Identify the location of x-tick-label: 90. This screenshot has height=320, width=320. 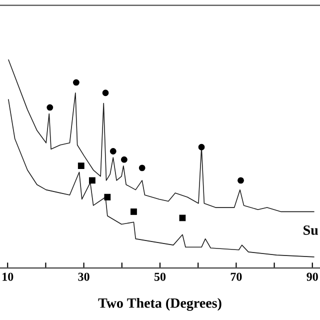
(312, 276).